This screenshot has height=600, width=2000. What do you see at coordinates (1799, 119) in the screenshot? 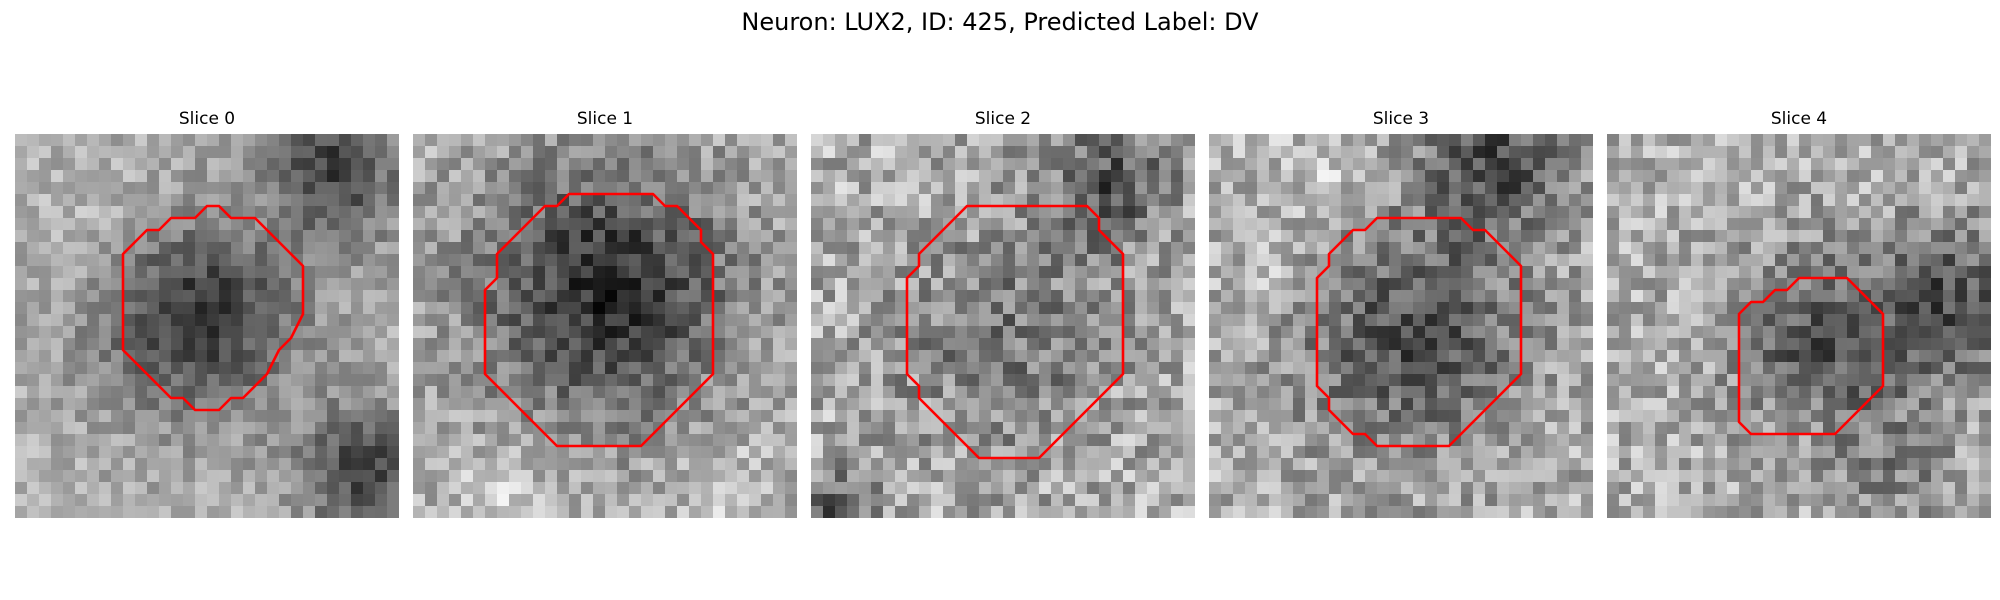
I see `slice-title-4: Slice 4` at bounding box center [1799, 119].